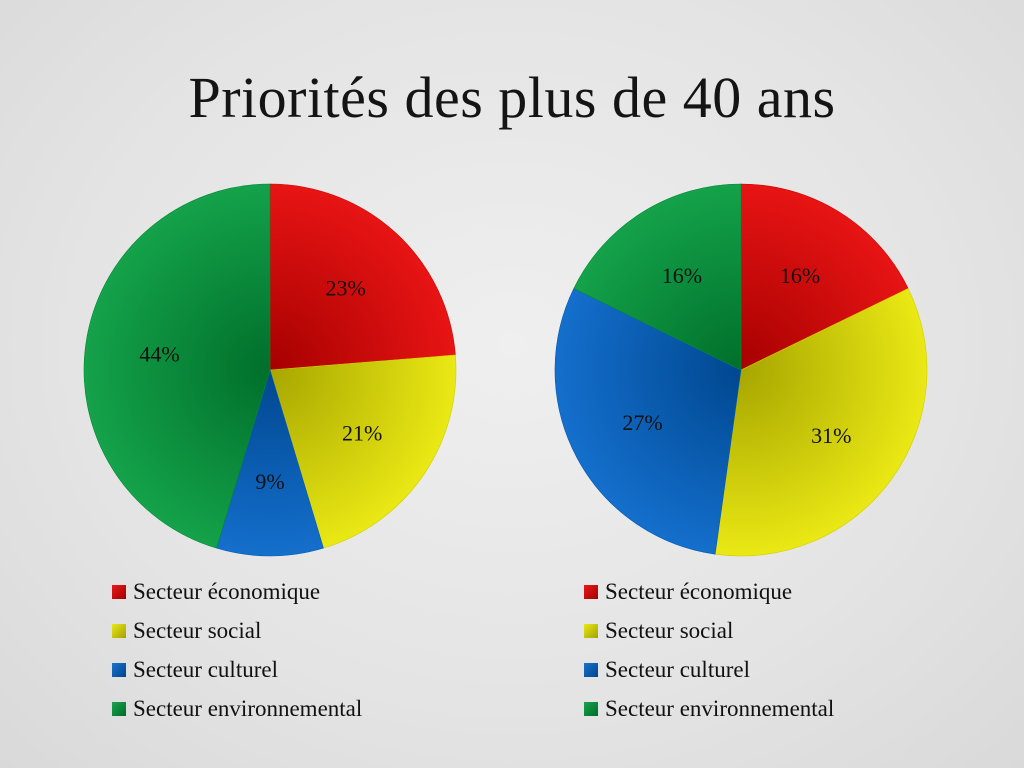  I want to click on data-label-left-secteur-social: 21%, so click(362, 432).